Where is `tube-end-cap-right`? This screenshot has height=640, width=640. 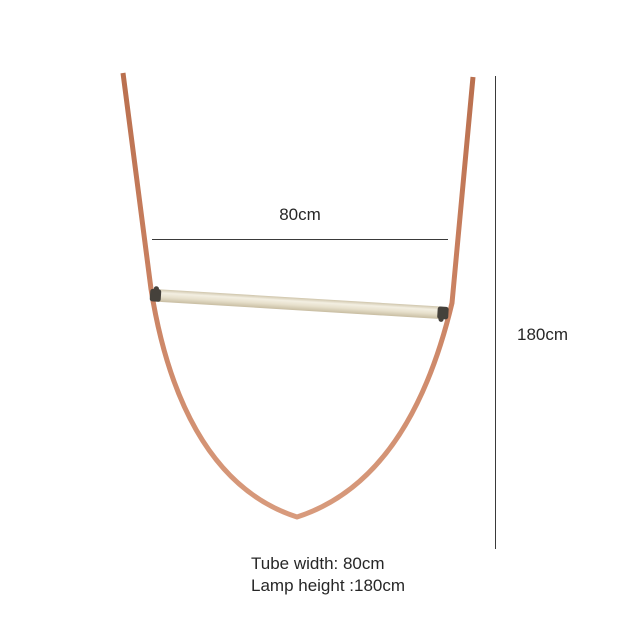
tube-end-cap-right is located at coordinates (443, 313).